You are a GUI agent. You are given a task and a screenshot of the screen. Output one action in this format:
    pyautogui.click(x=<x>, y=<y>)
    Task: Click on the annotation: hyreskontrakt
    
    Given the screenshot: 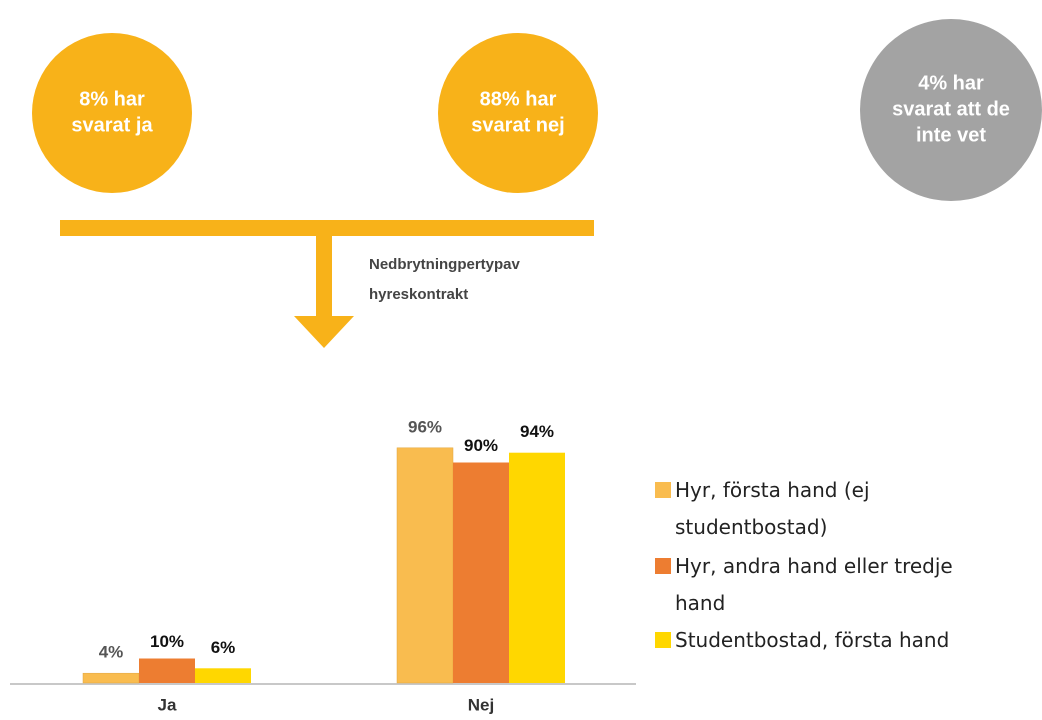 What is the action you would take?
    pyautogui.click(x=418, y=294)
    